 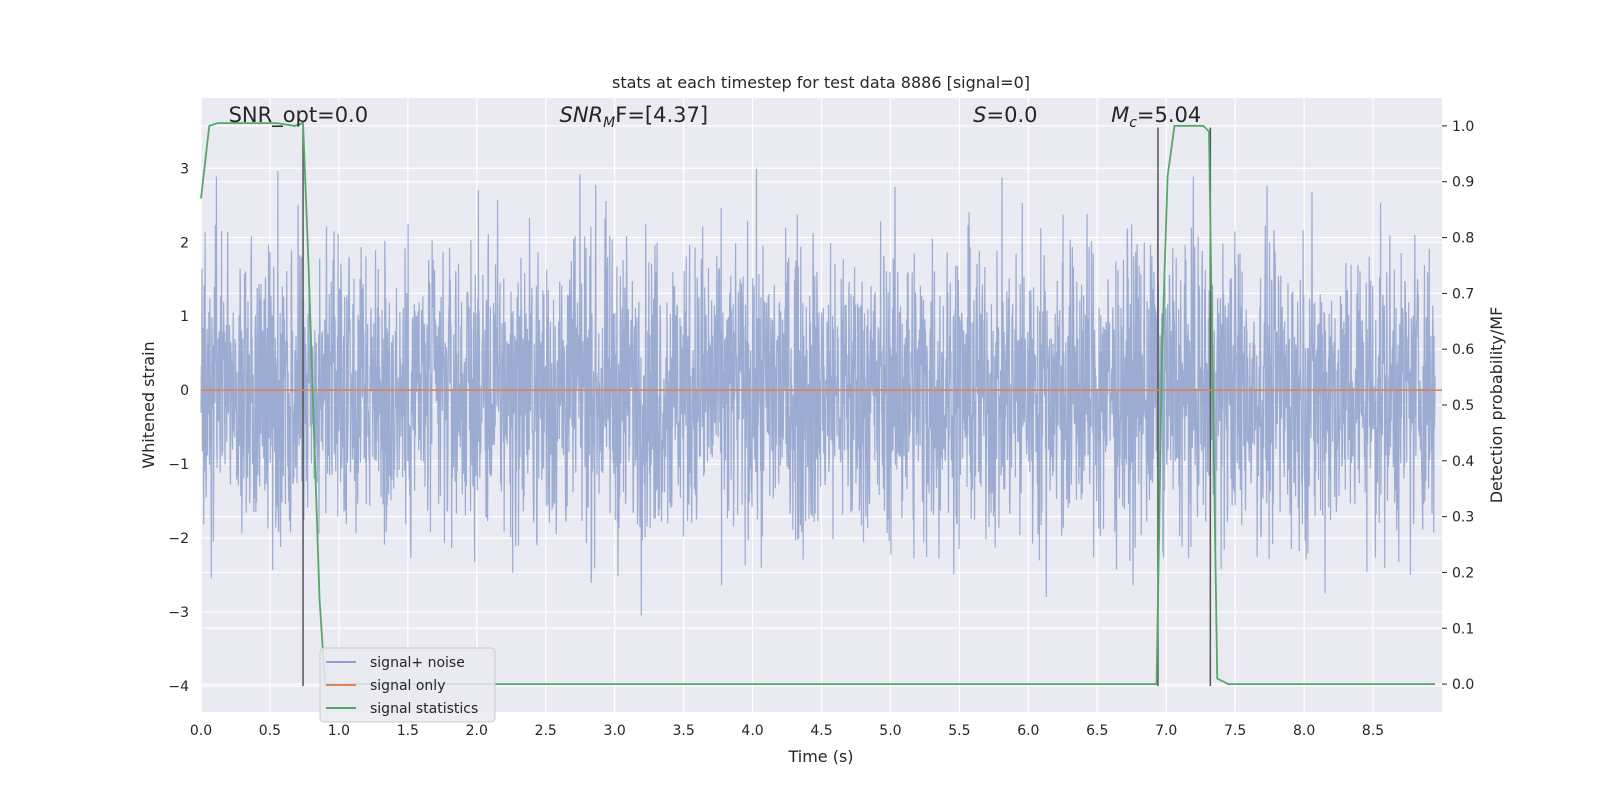 I want to click on x-tick-label: 3.0, so click(x=615, y=731).